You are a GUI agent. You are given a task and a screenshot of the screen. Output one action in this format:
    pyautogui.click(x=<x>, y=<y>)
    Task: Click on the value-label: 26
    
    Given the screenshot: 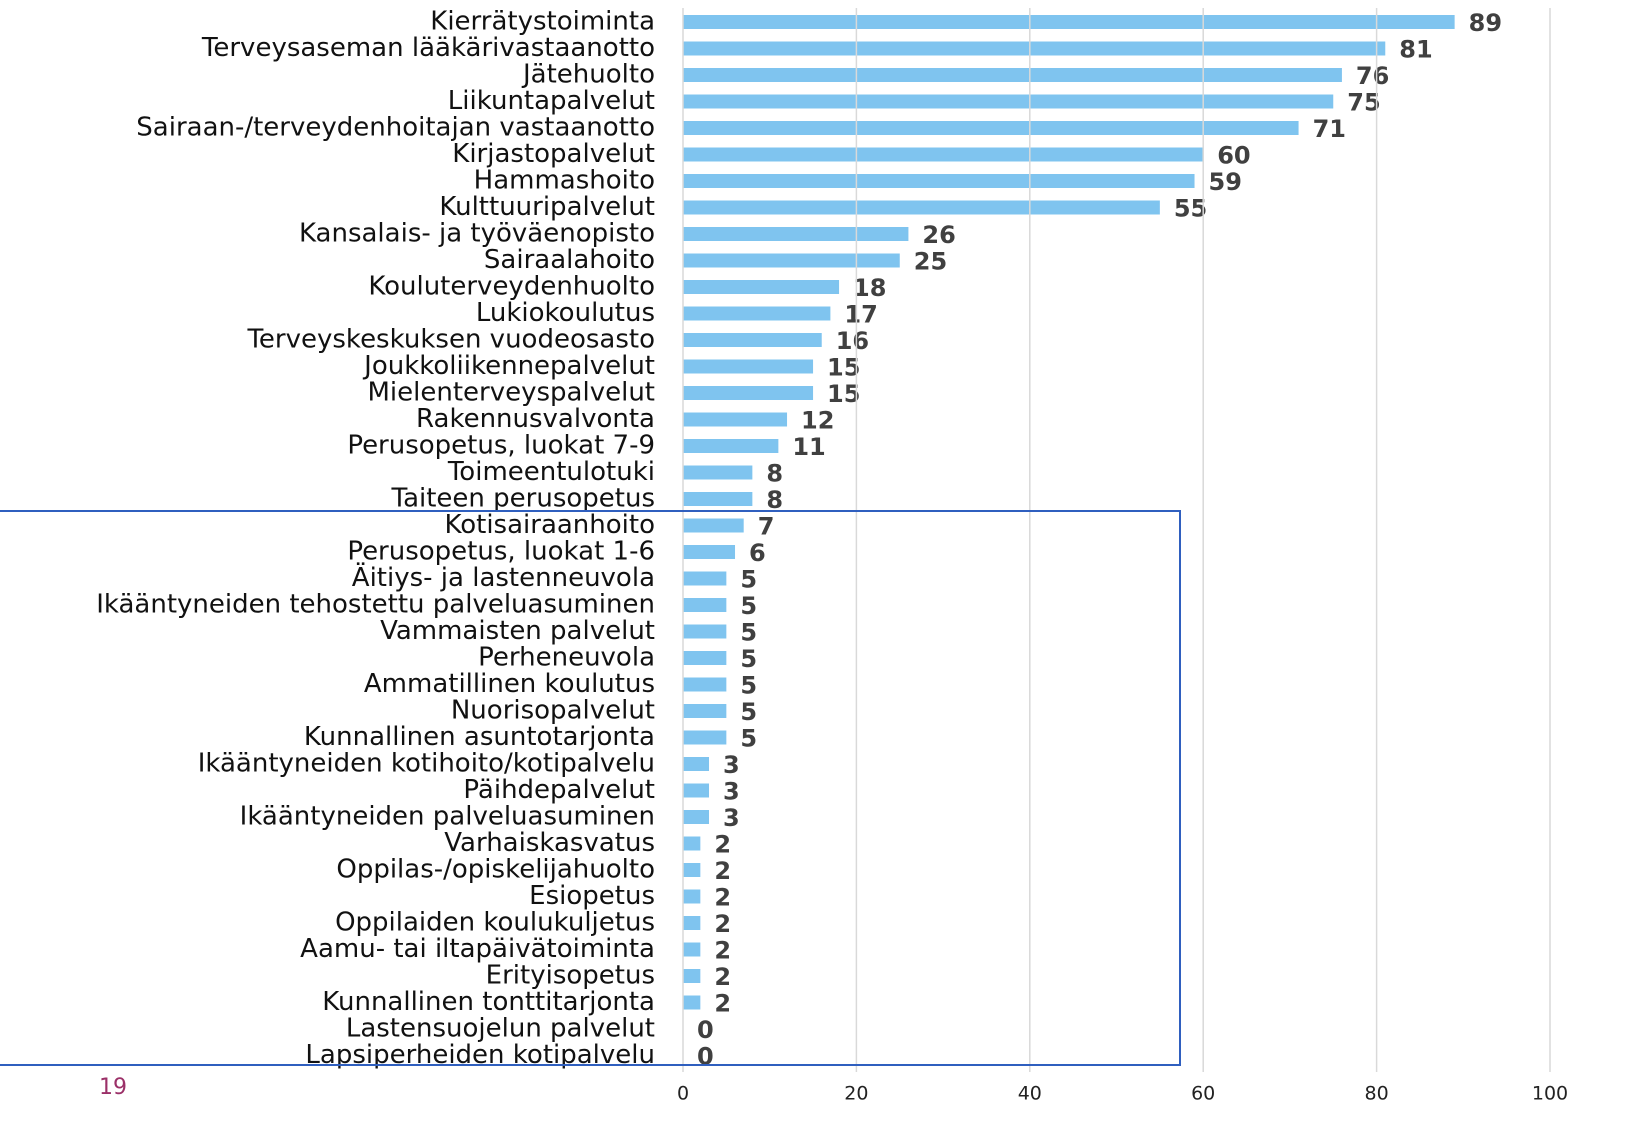 What is the action you would take?
    pyautogui.click(x=938, y=235)
    